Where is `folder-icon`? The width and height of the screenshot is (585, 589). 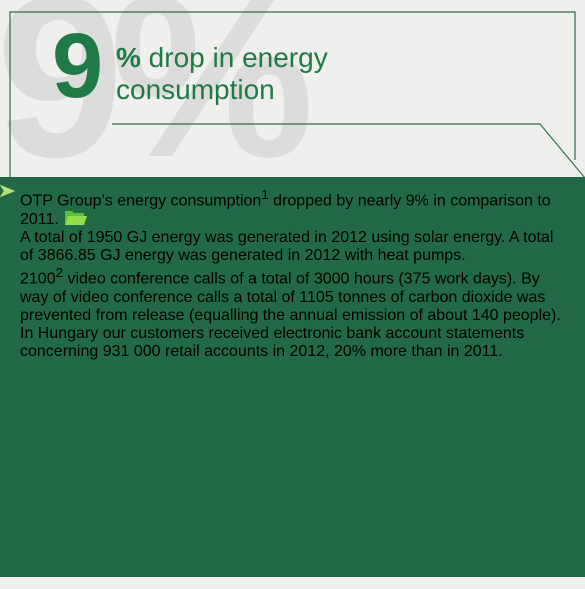
folder-icon is located at coordinates (75, 218).